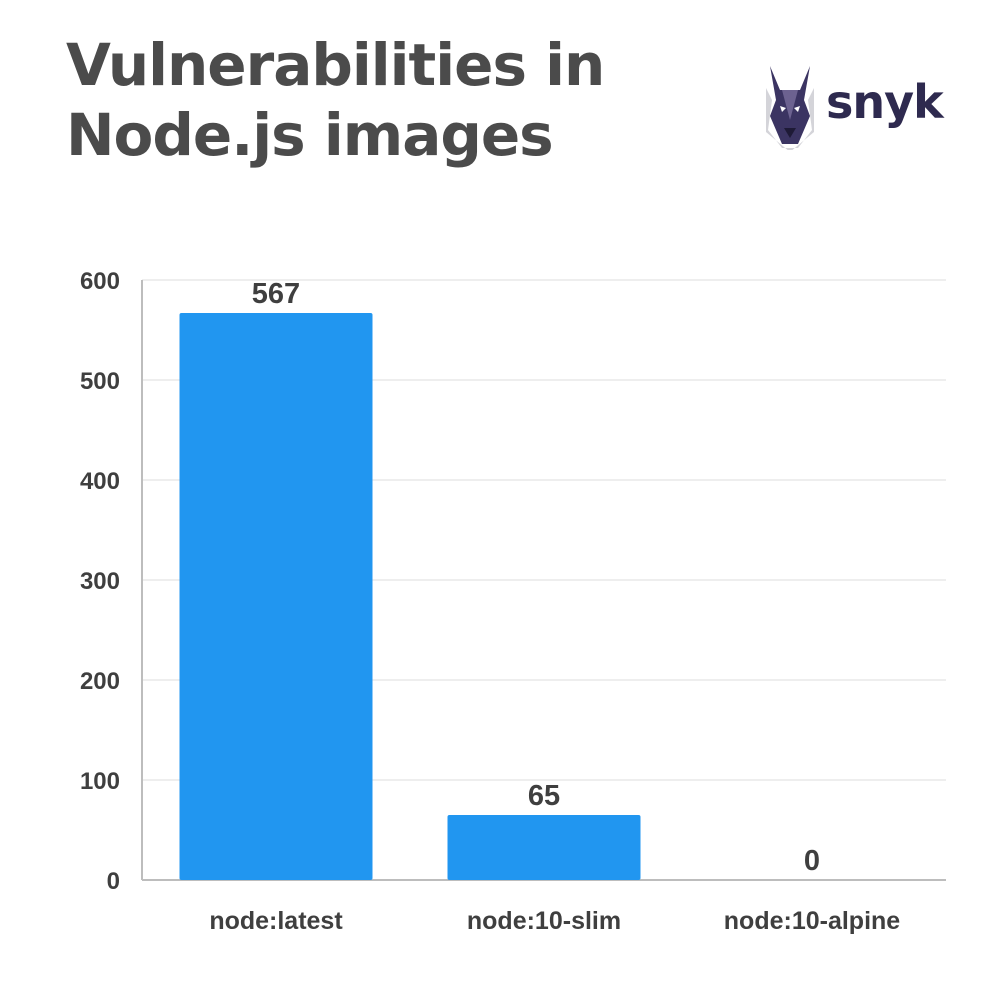 This screenshot has height=983, width=1000. I want to click on data-label: 567, so click(276, 294).